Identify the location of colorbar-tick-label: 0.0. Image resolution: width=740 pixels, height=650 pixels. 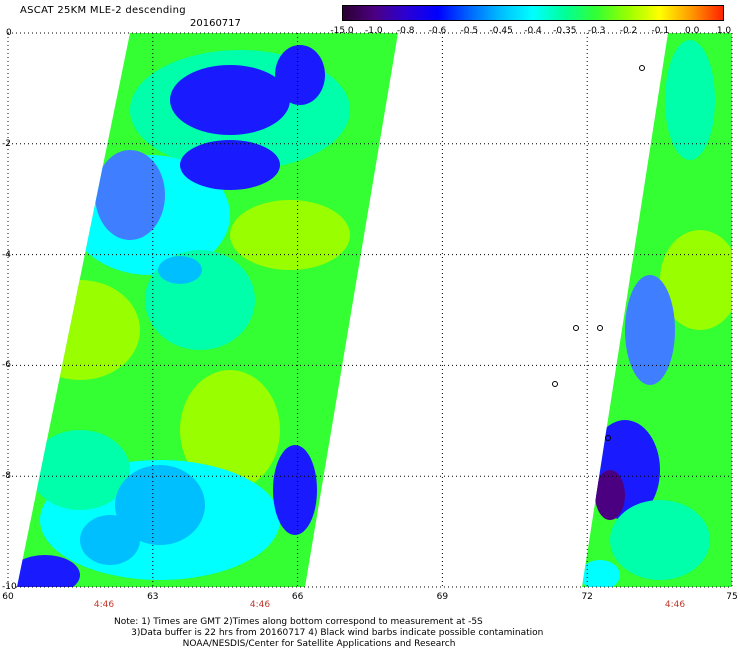
(692, 31).